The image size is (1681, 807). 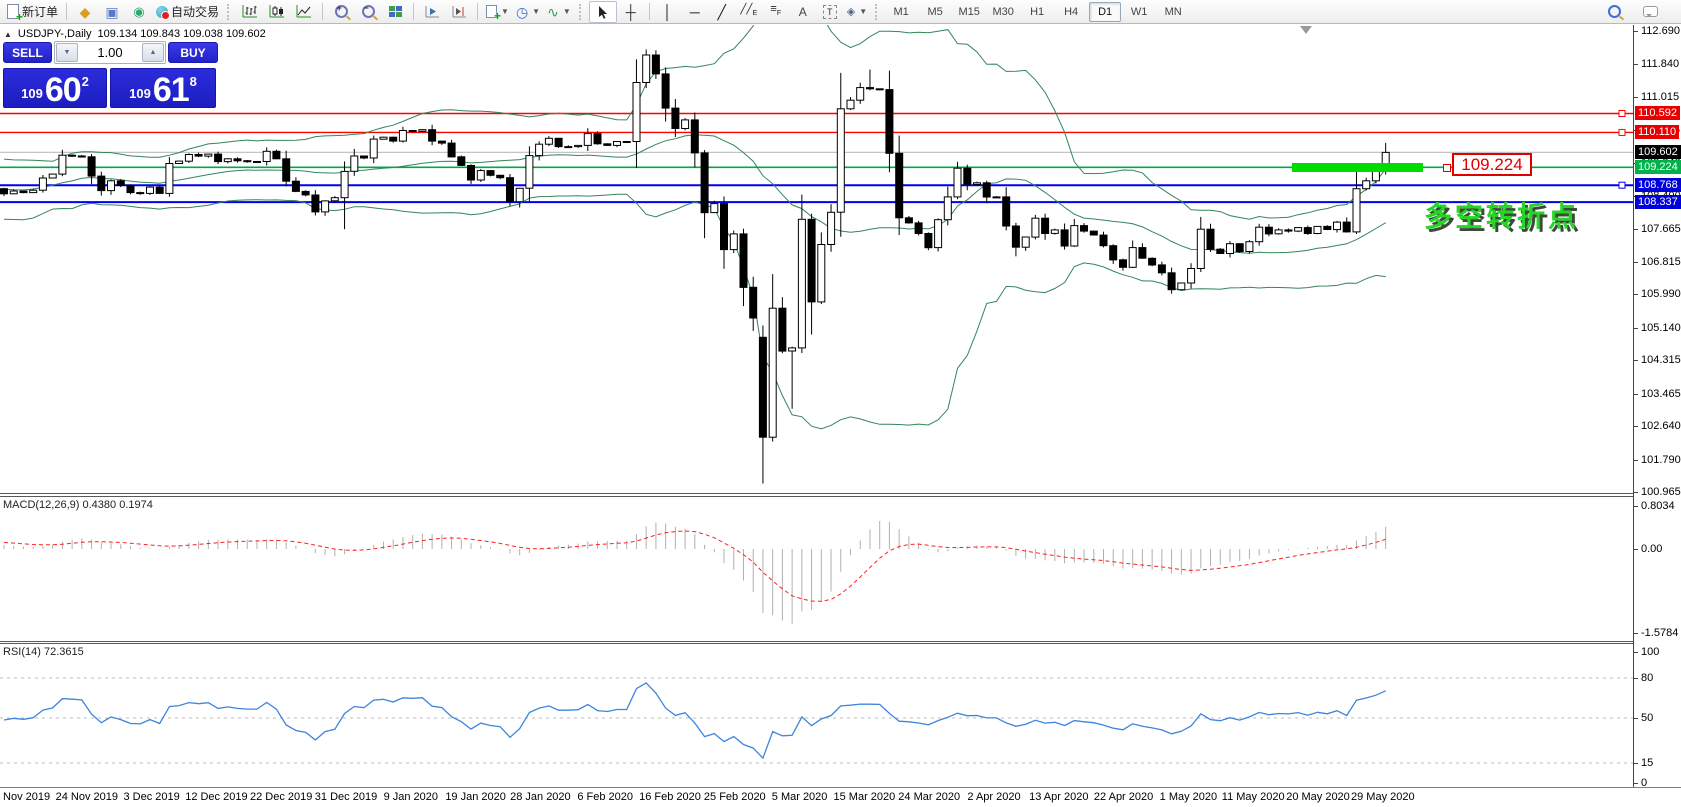 What do you see at coordinates (341, 12) in the screenshot?
I see `zoom-in-button: +` at bounding box center [341, 12].